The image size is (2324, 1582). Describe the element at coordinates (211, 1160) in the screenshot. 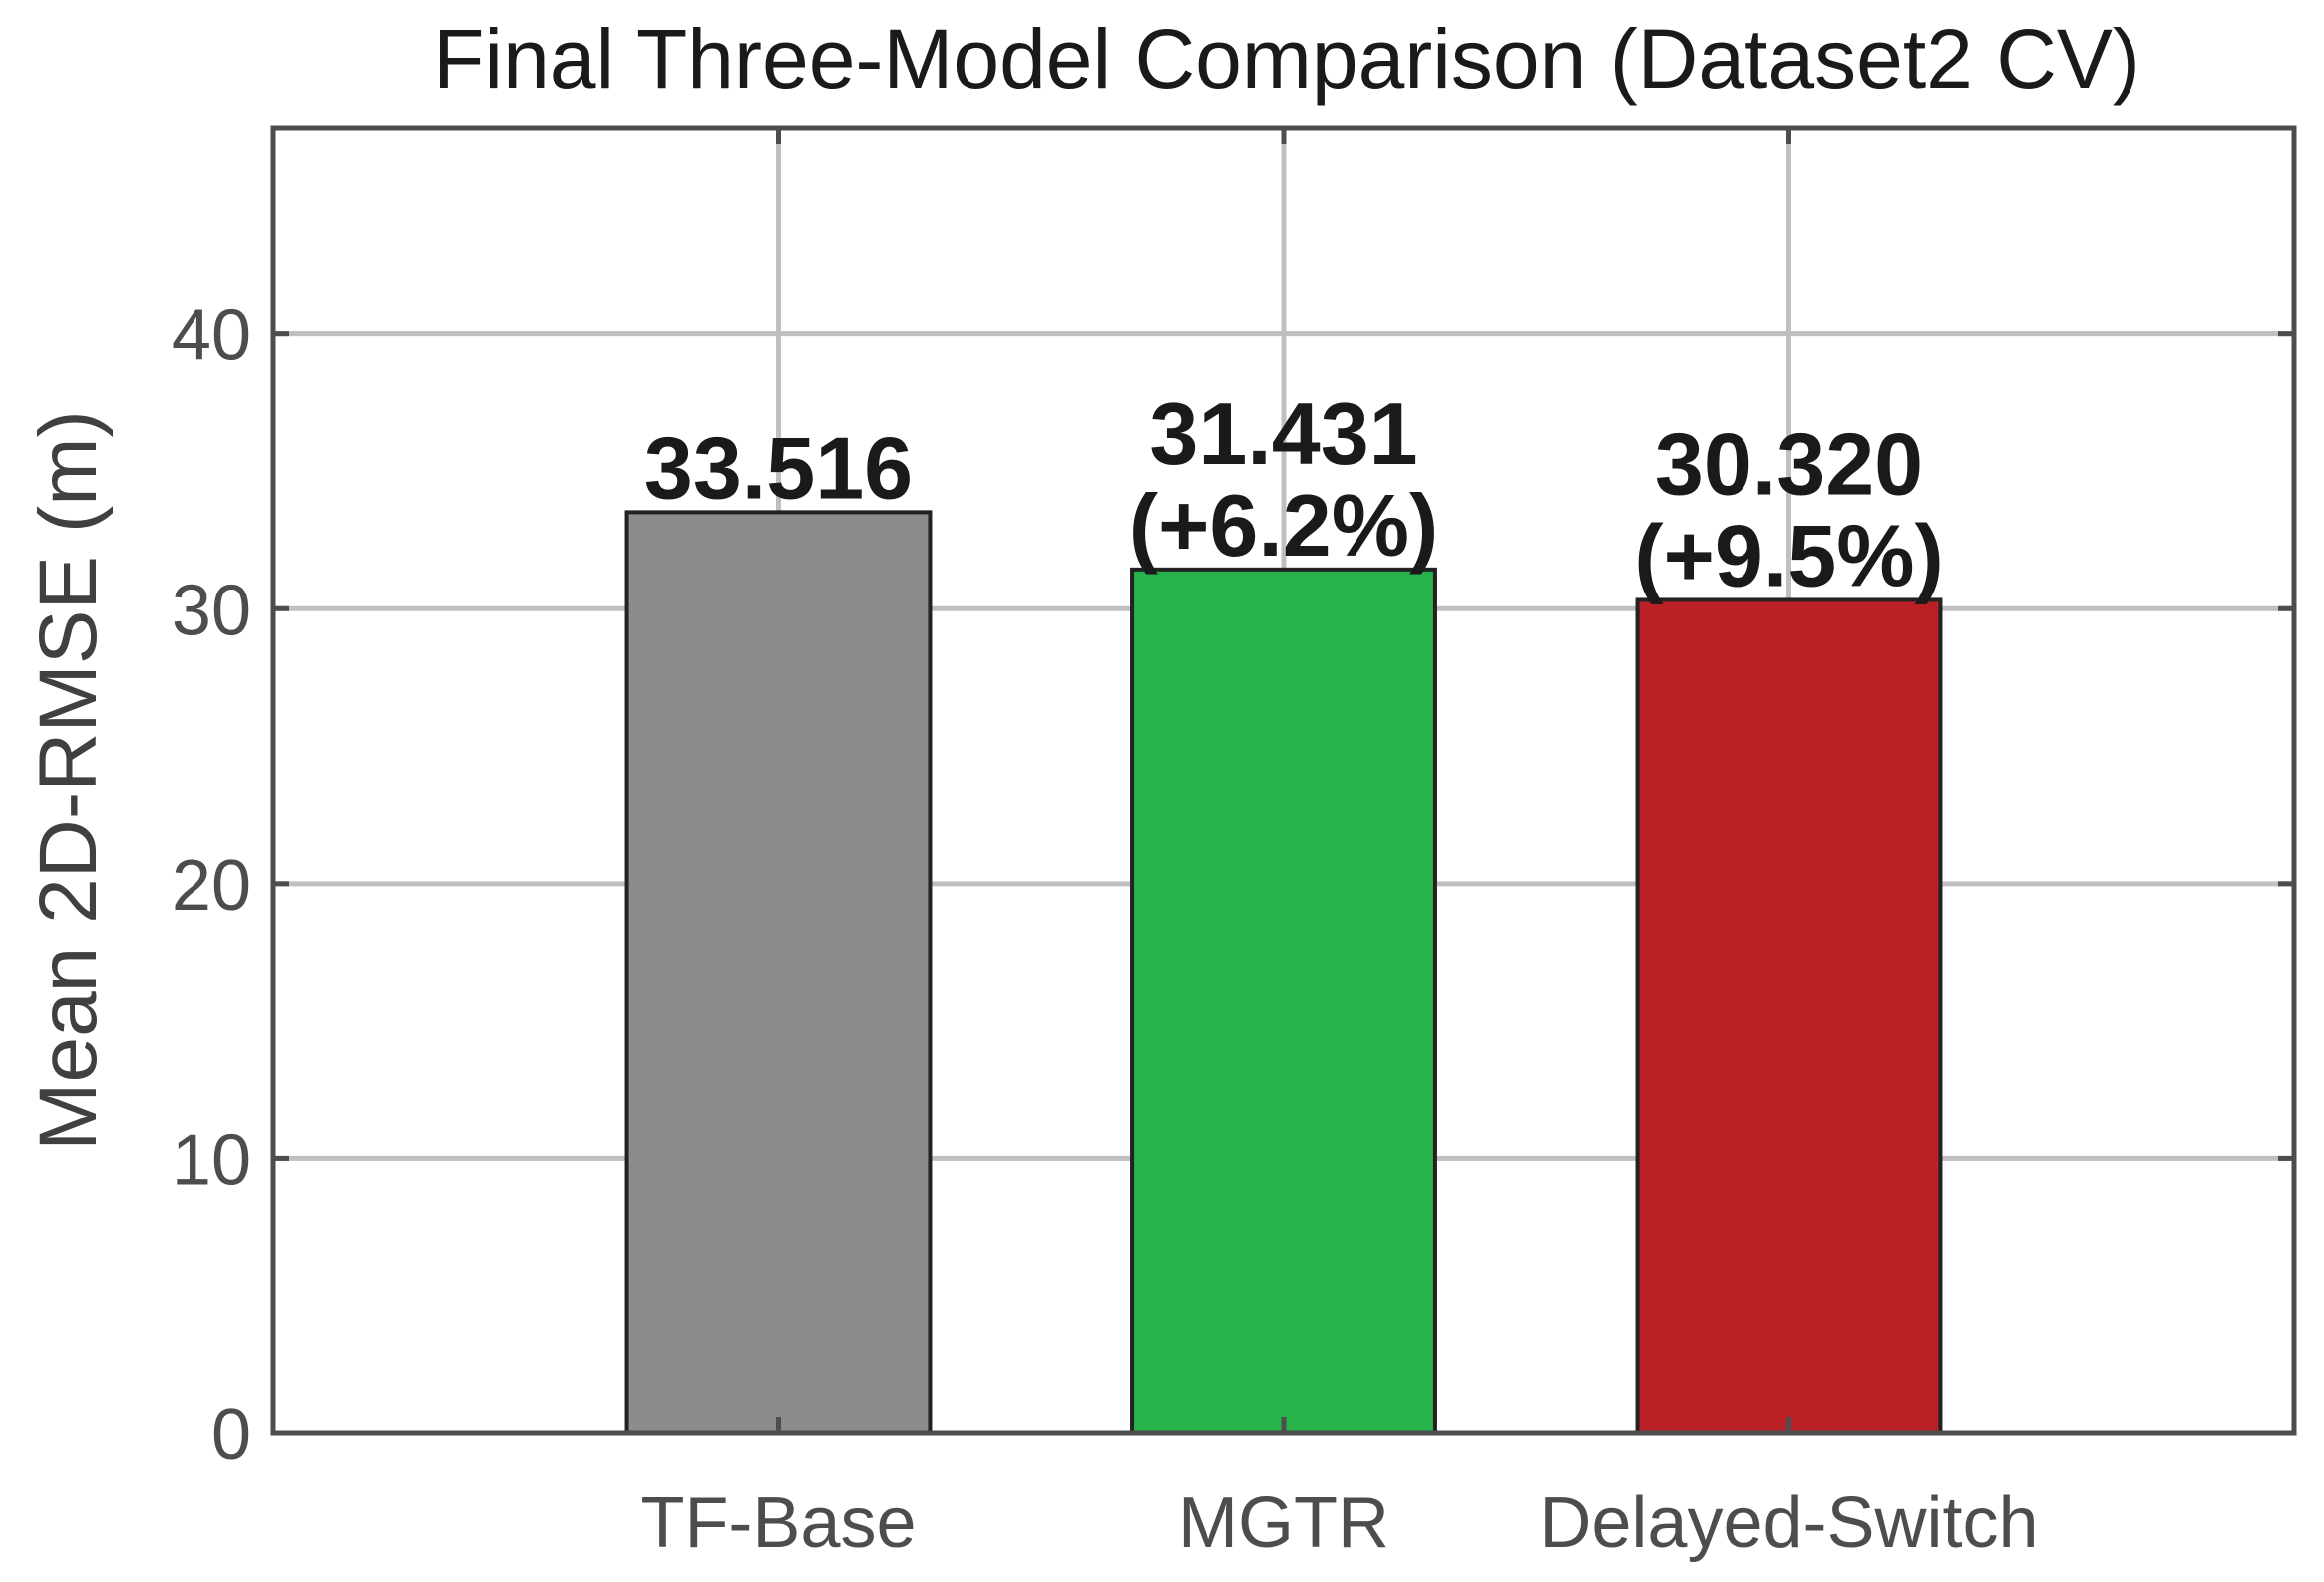

I see `y-tick-label: 10` at that location.